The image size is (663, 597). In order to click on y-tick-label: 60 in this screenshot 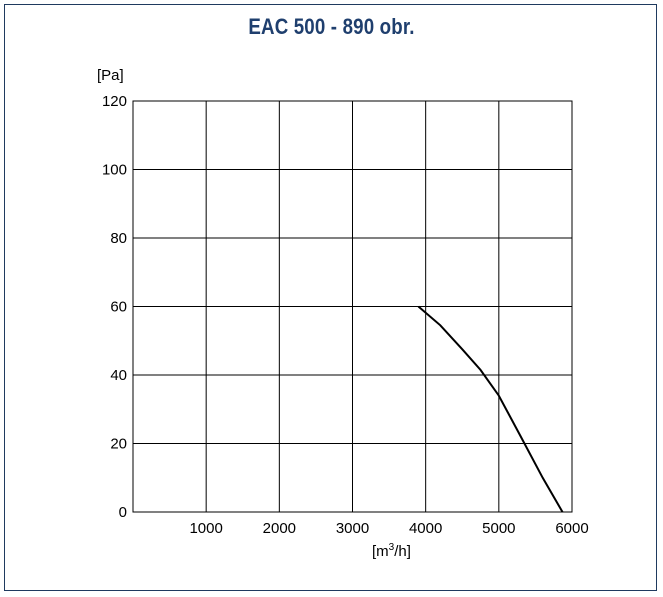, I will do `click(118, 307)`.